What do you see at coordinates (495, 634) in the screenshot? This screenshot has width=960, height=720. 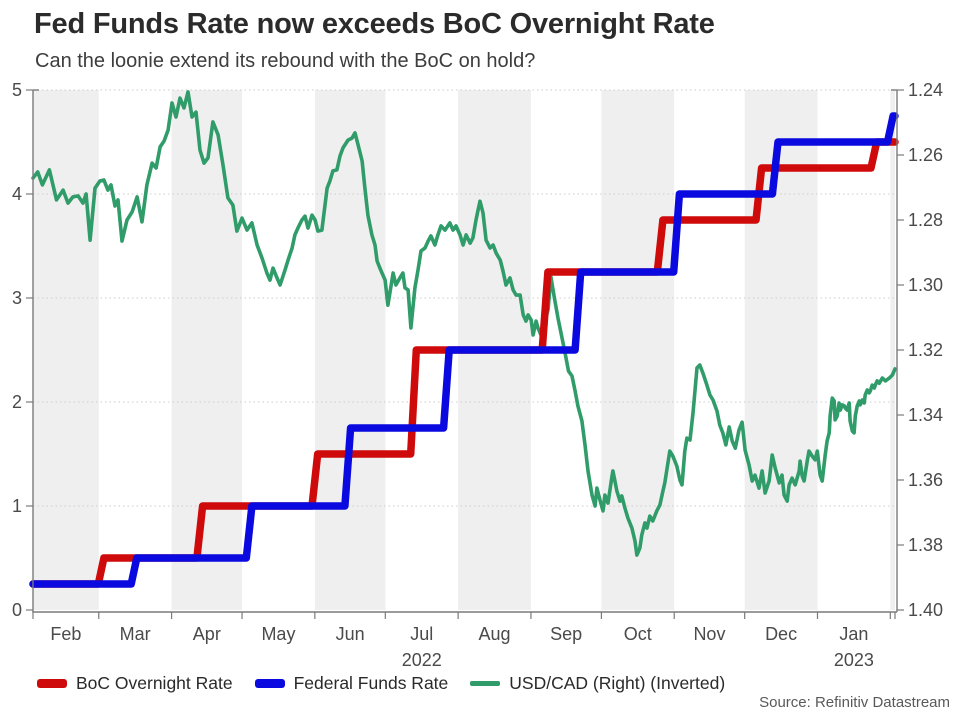 I see `x-tick-label: Aug` at bounding box center [495, 634].